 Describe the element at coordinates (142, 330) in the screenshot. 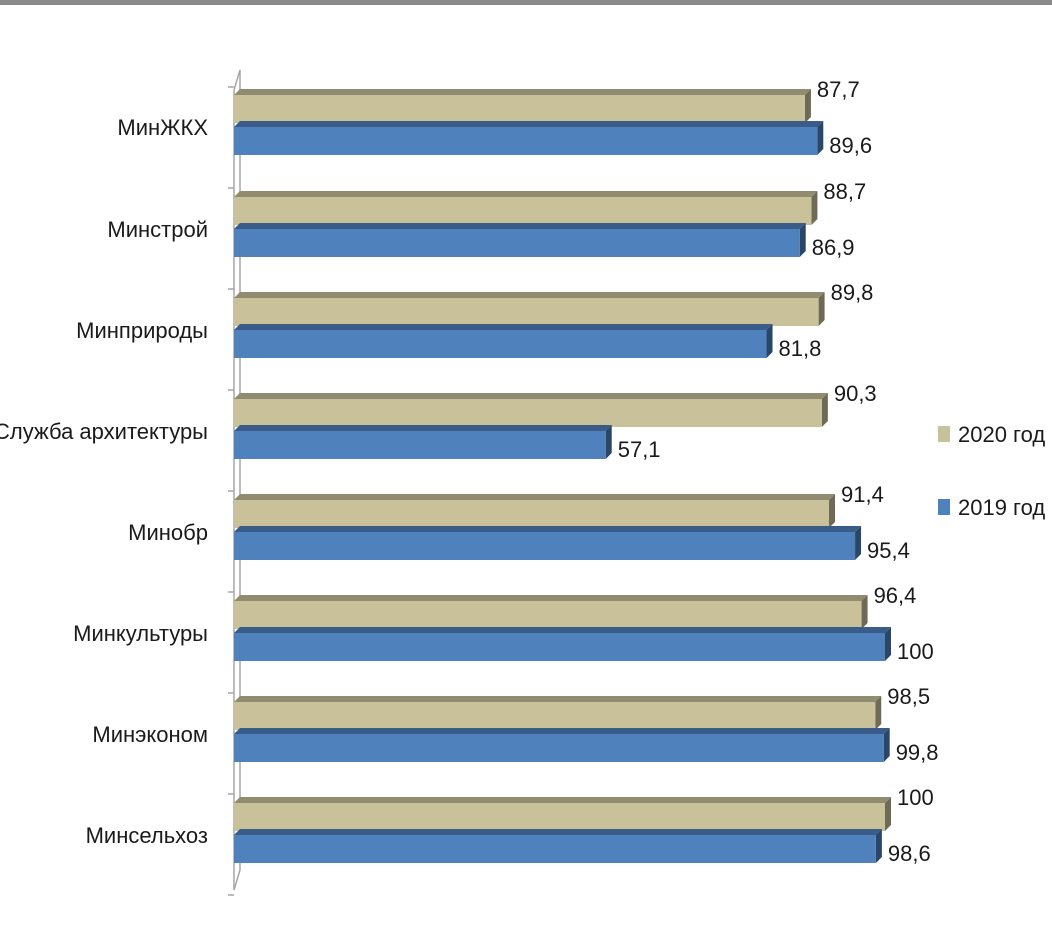

I see `category-label: Минприроды` at that location.